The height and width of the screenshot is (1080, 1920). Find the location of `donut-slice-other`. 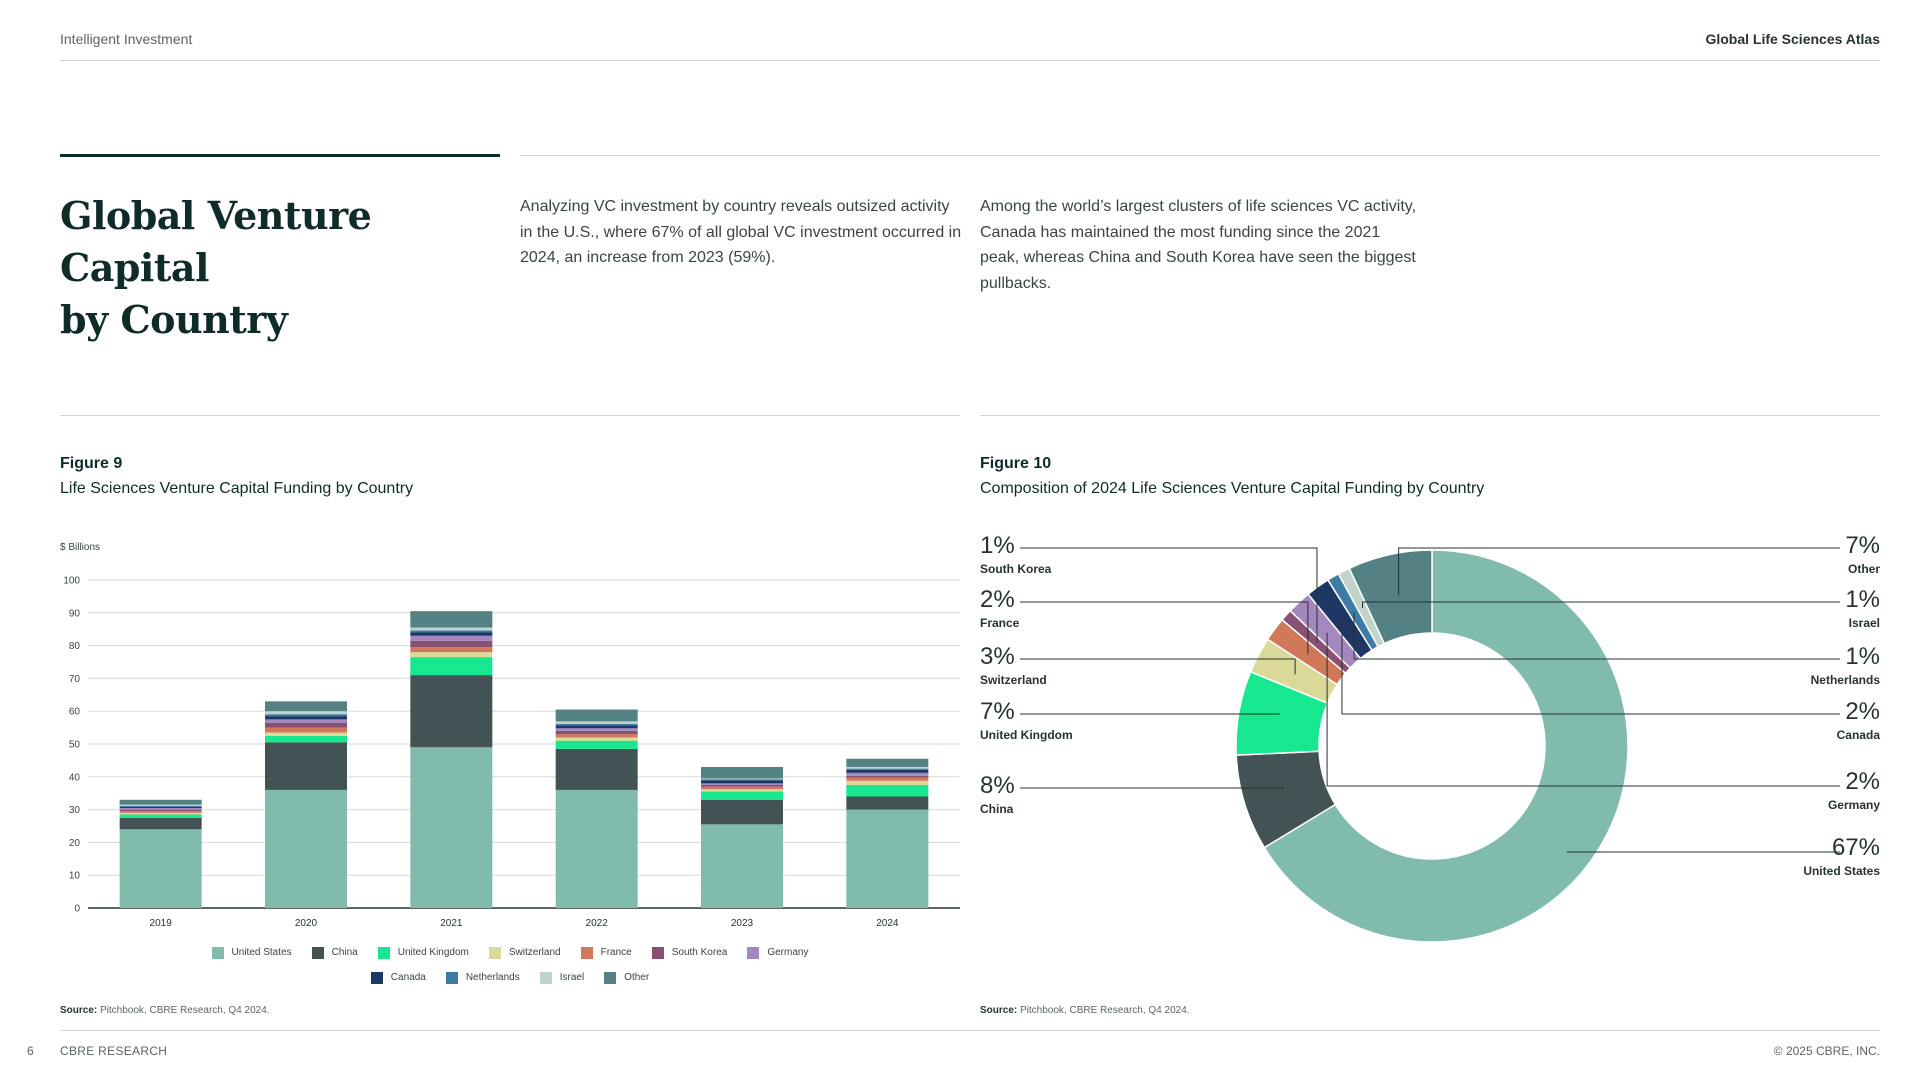

donut-slice-other is located at coordinates (1390, 597).